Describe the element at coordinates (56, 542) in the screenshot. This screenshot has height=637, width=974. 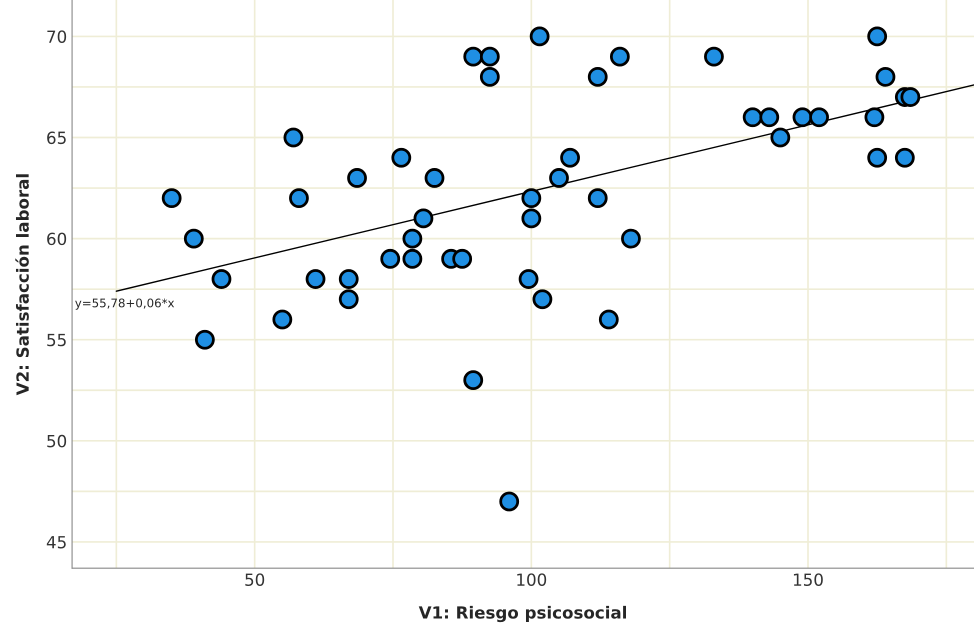
I see `y-tick-label: 45` at that location.